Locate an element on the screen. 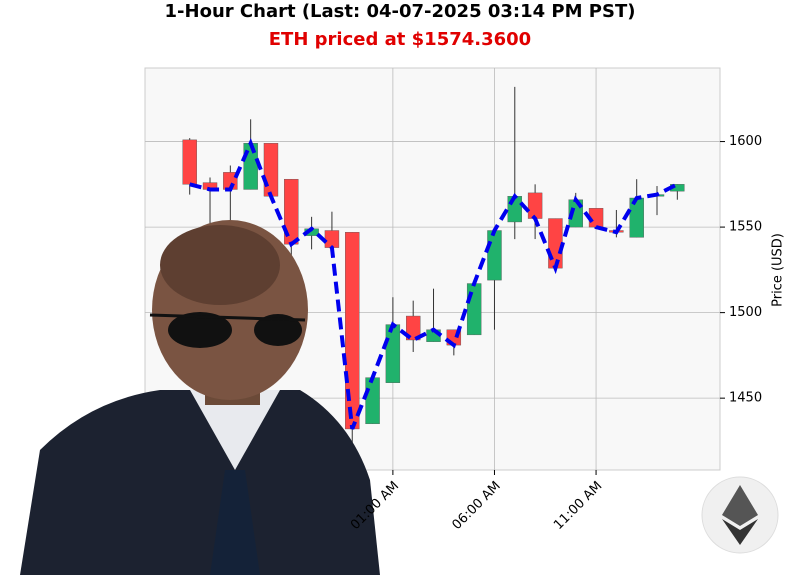  x-tick-label: 11:00 AM is located at coordinates (578, 506).